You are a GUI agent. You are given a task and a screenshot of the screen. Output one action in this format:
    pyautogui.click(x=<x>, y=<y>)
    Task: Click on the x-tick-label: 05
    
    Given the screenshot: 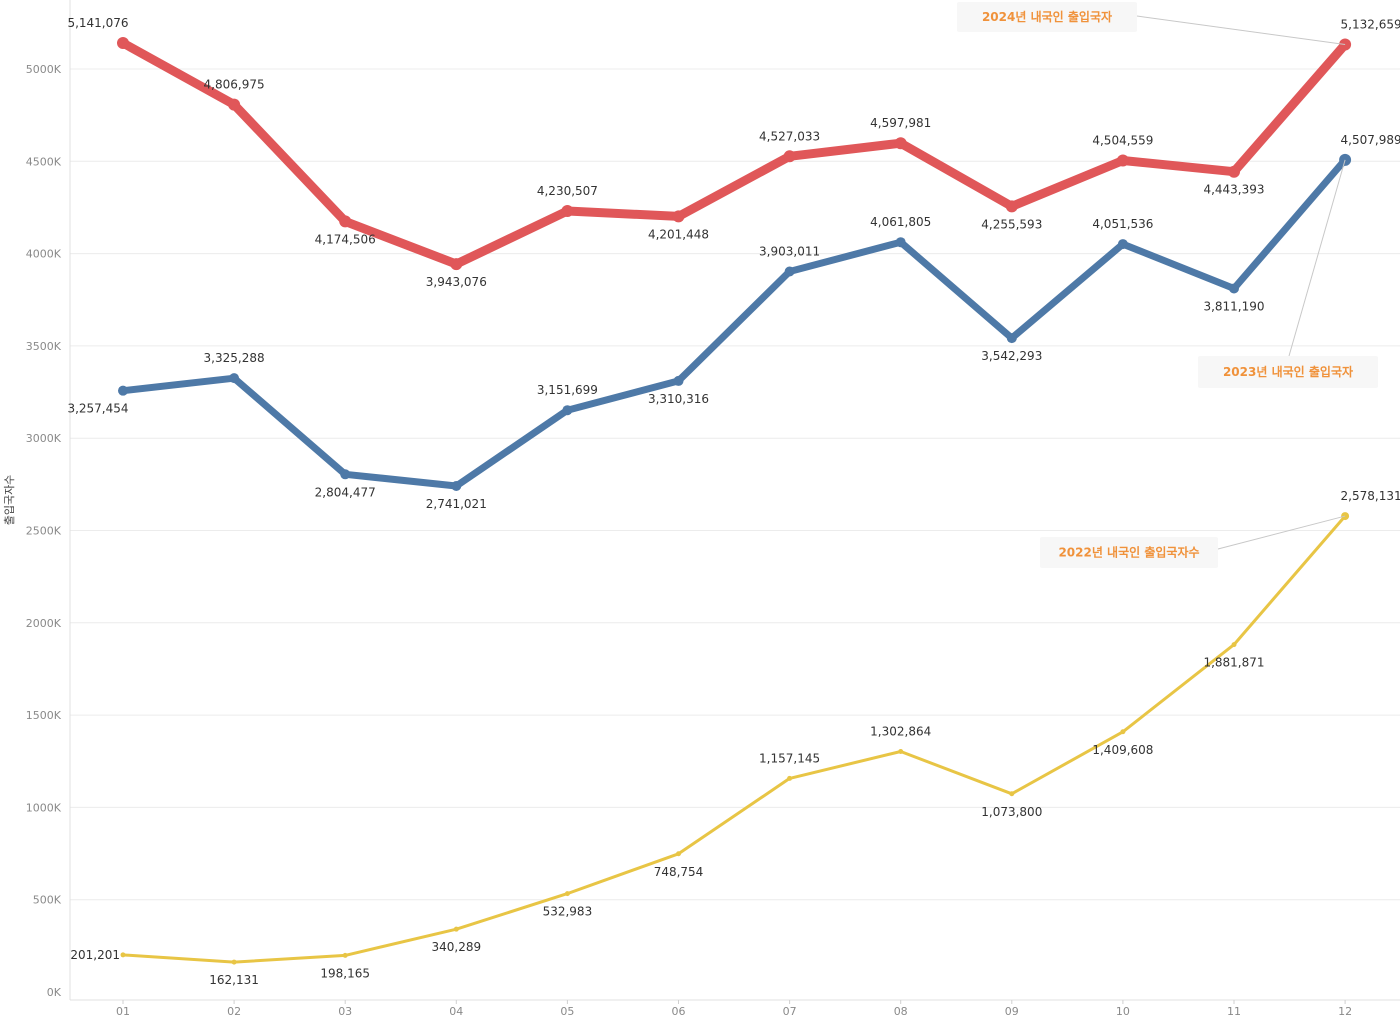 What is the action you would take?
    pyautogui.click(x=567, y=1011)
    